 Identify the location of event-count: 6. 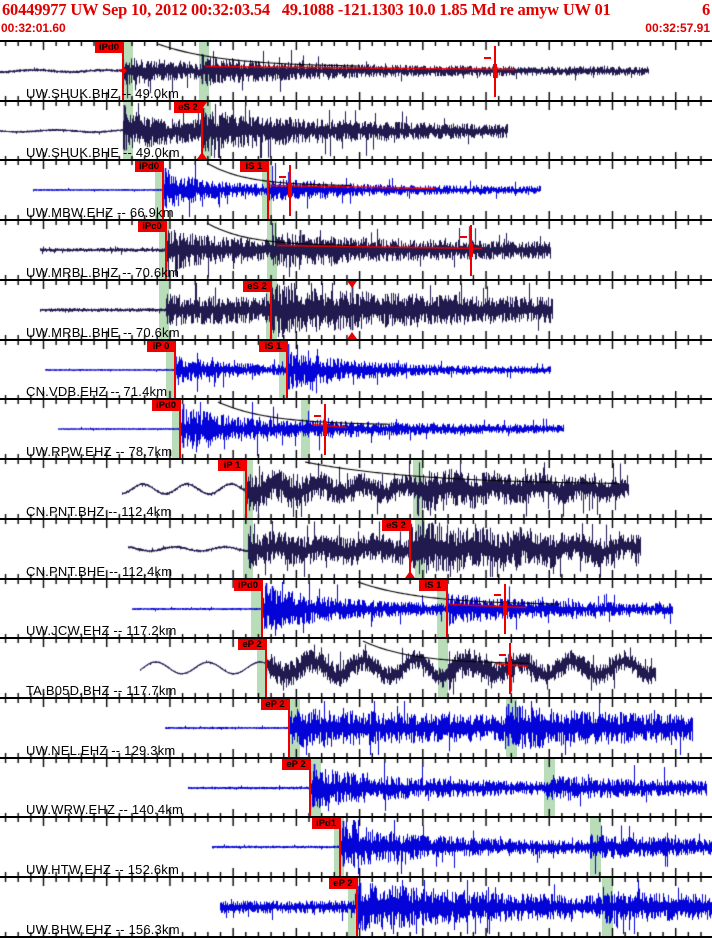
(705, 9).